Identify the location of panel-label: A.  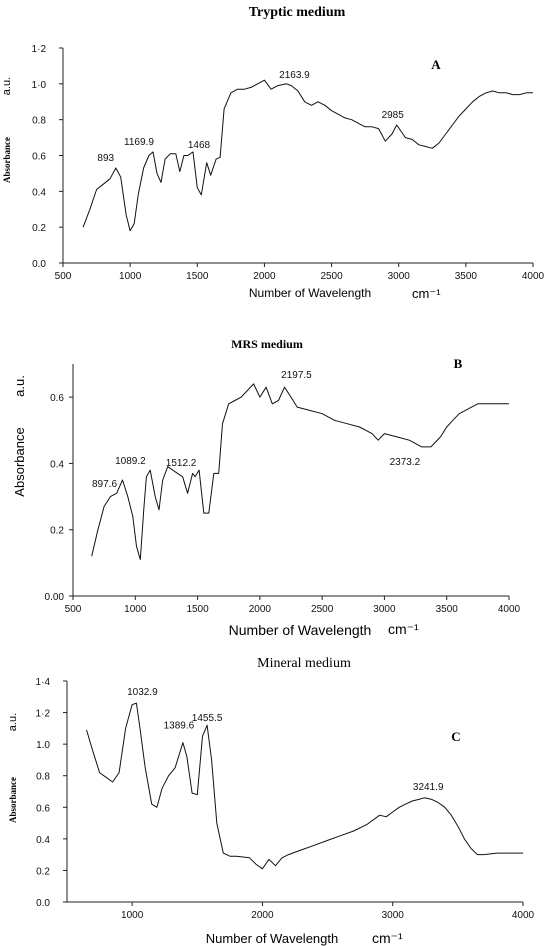
(436, 64).